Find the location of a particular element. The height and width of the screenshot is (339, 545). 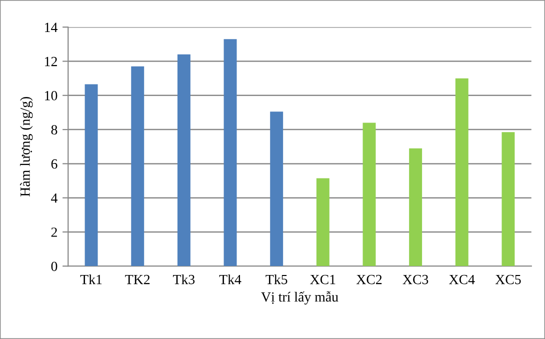

x-tick-label: Tk5 is located at coordinates (277, 279).